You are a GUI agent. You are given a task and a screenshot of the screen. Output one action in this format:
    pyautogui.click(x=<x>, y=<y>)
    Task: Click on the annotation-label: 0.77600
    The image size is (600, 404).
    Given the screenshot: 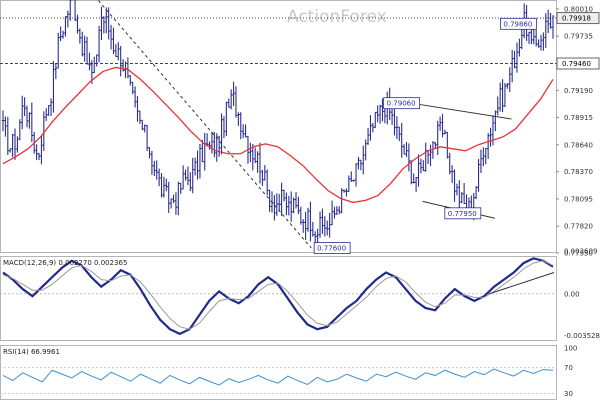 What is the action you would take?
    pyautogui.click(x=331, y=249)
    